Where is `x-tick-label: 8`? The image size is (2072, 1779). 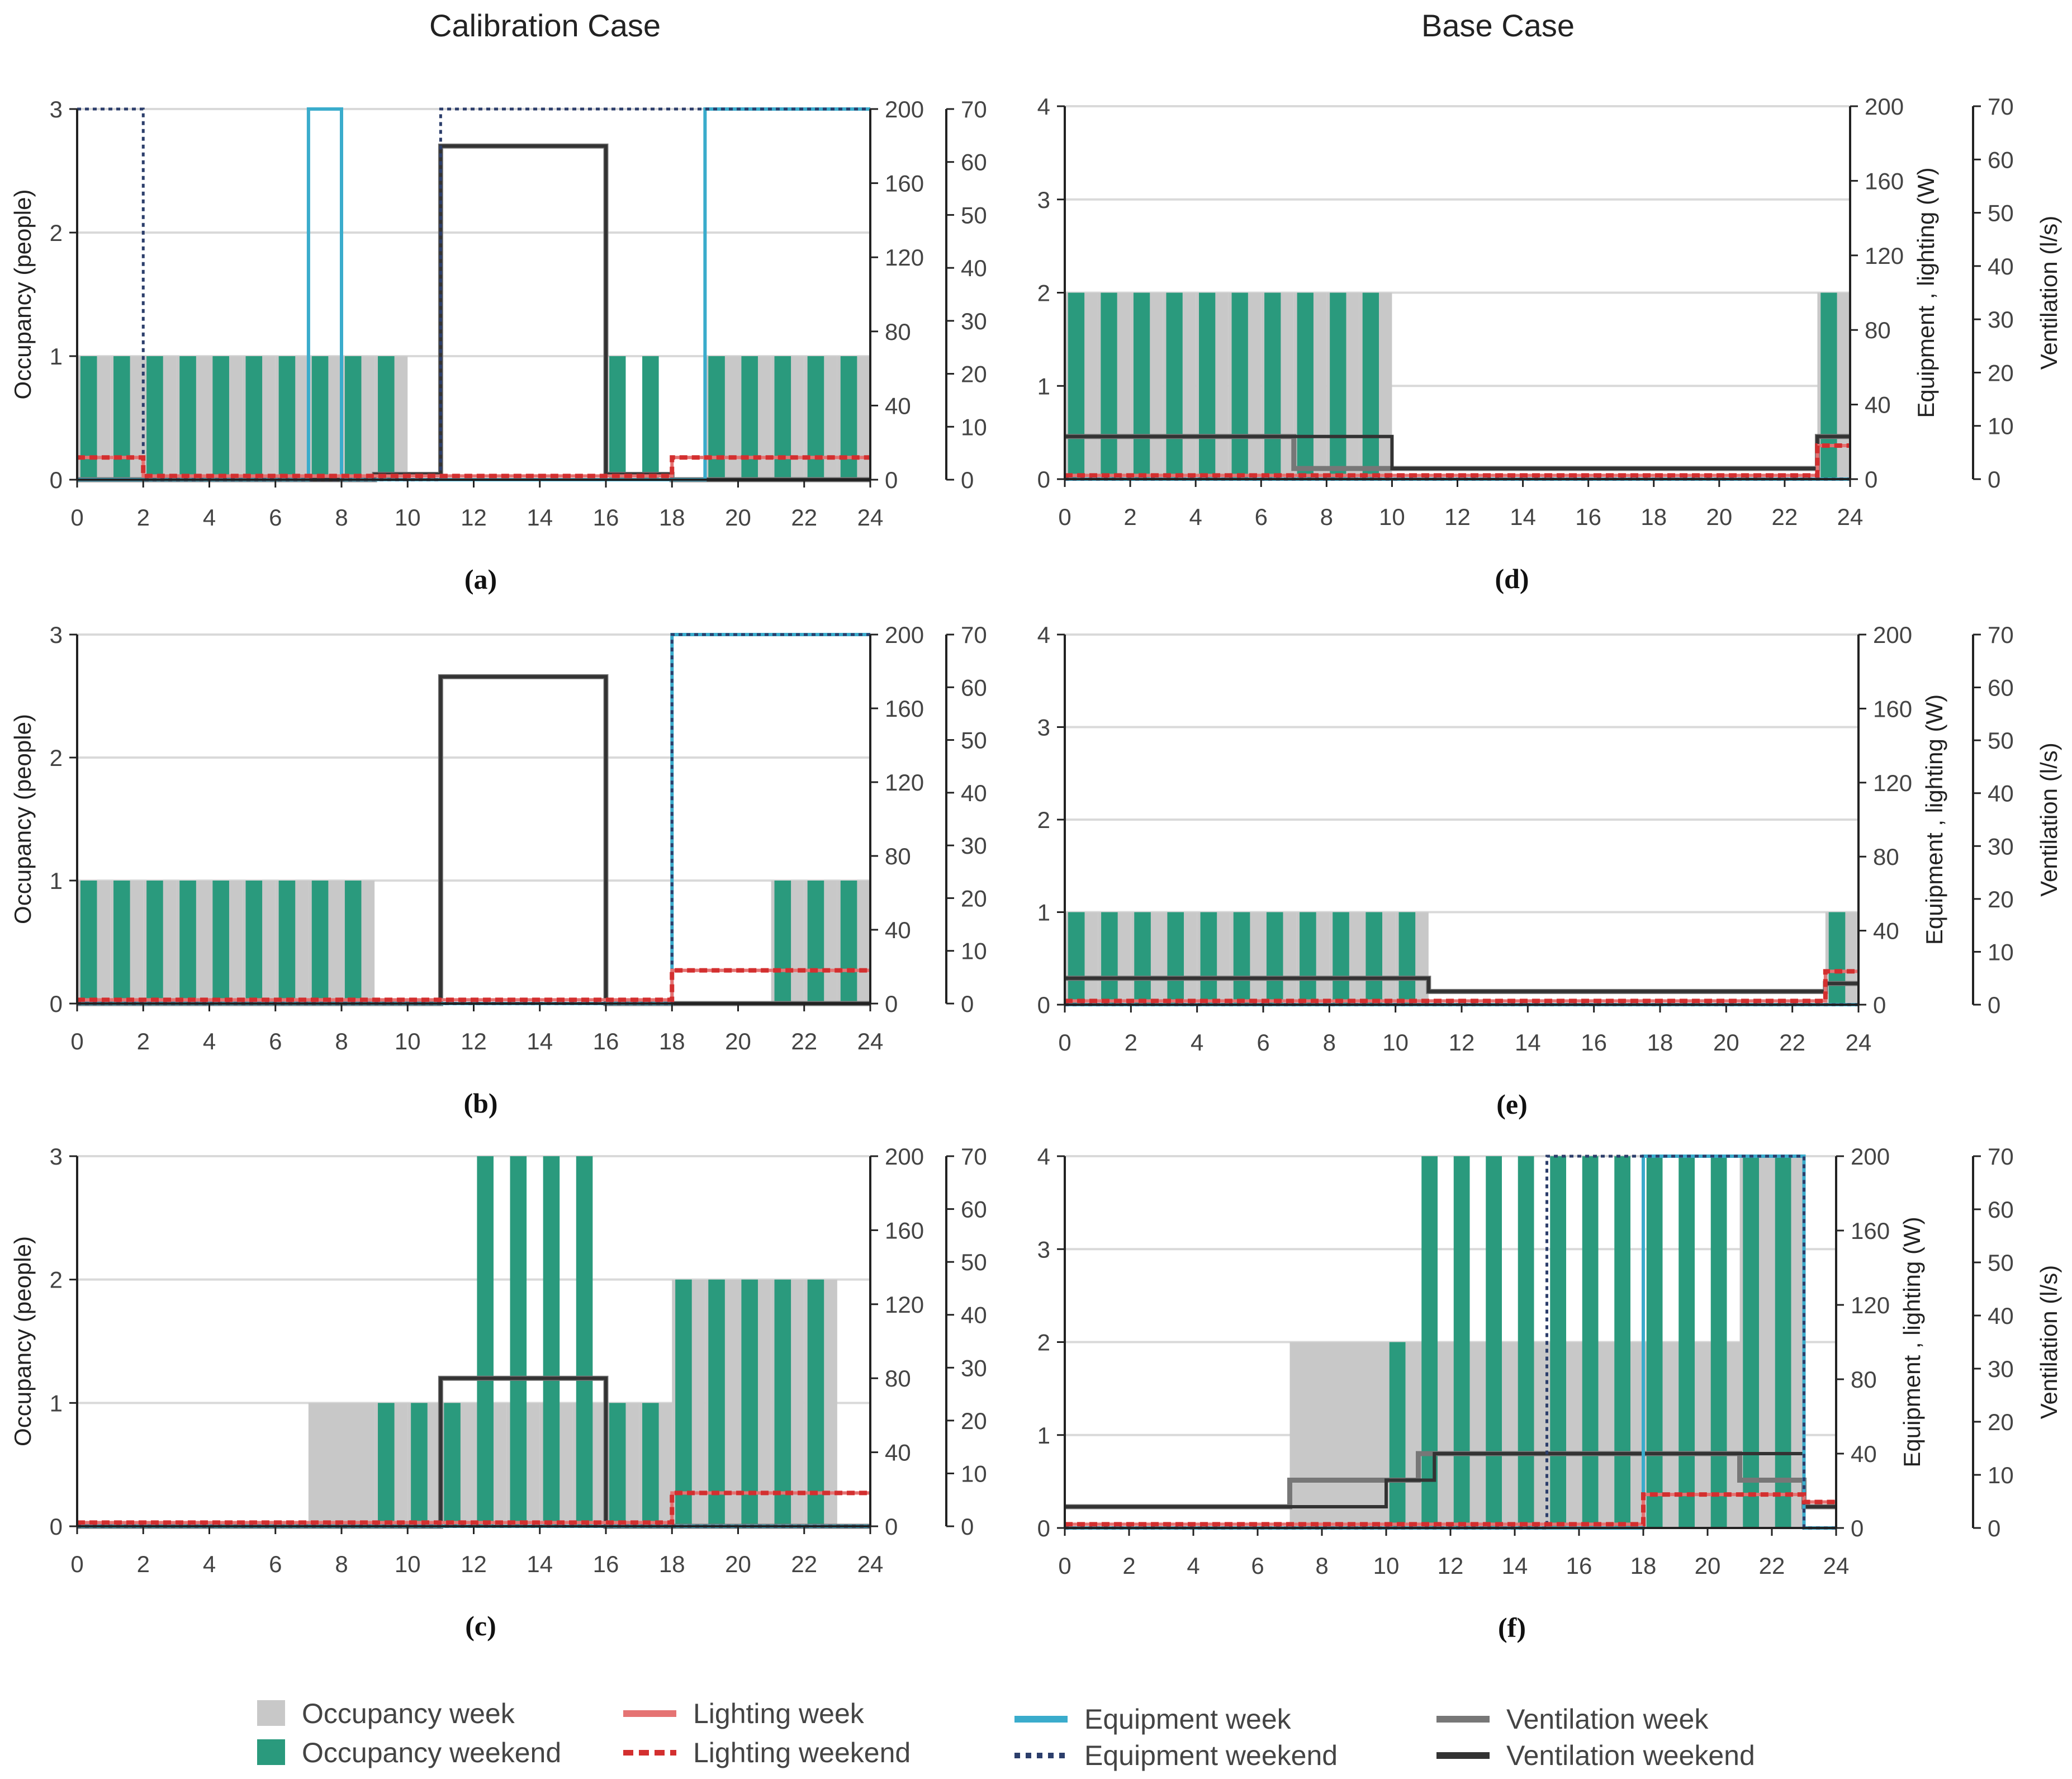 x-tick-label: 8 is located at coordinates (1326, 517).